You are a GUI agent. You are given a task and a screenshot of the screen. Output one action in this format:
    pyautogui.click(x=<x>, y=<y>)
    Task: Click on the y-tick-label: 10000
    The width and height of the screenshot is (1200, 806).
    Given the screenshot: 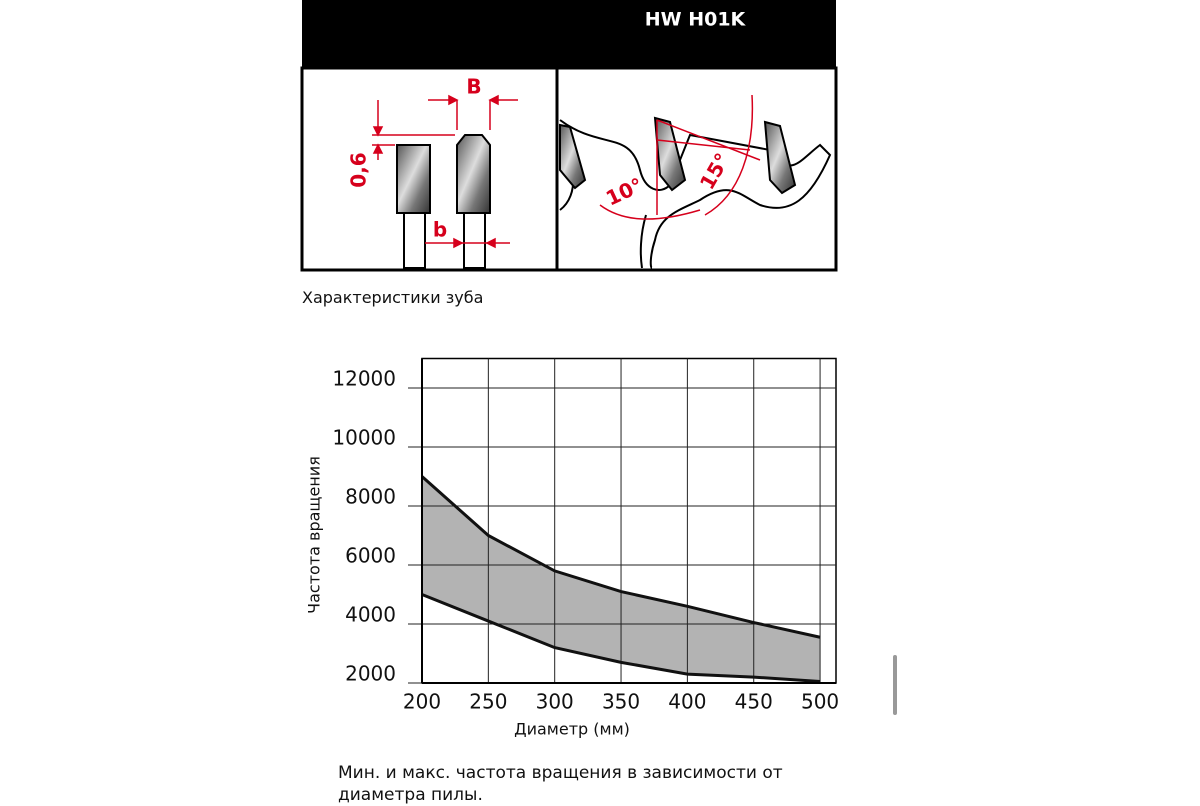 What is the action you would take?
    pyautogui.click(x=364, y=438)
    